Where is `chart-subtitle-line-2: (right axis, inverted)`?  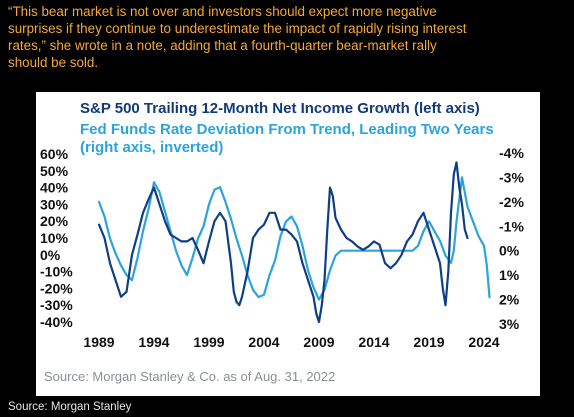 chart-subtitle-line-2: (right axis, inverted) is located at coordinates (152, 147).